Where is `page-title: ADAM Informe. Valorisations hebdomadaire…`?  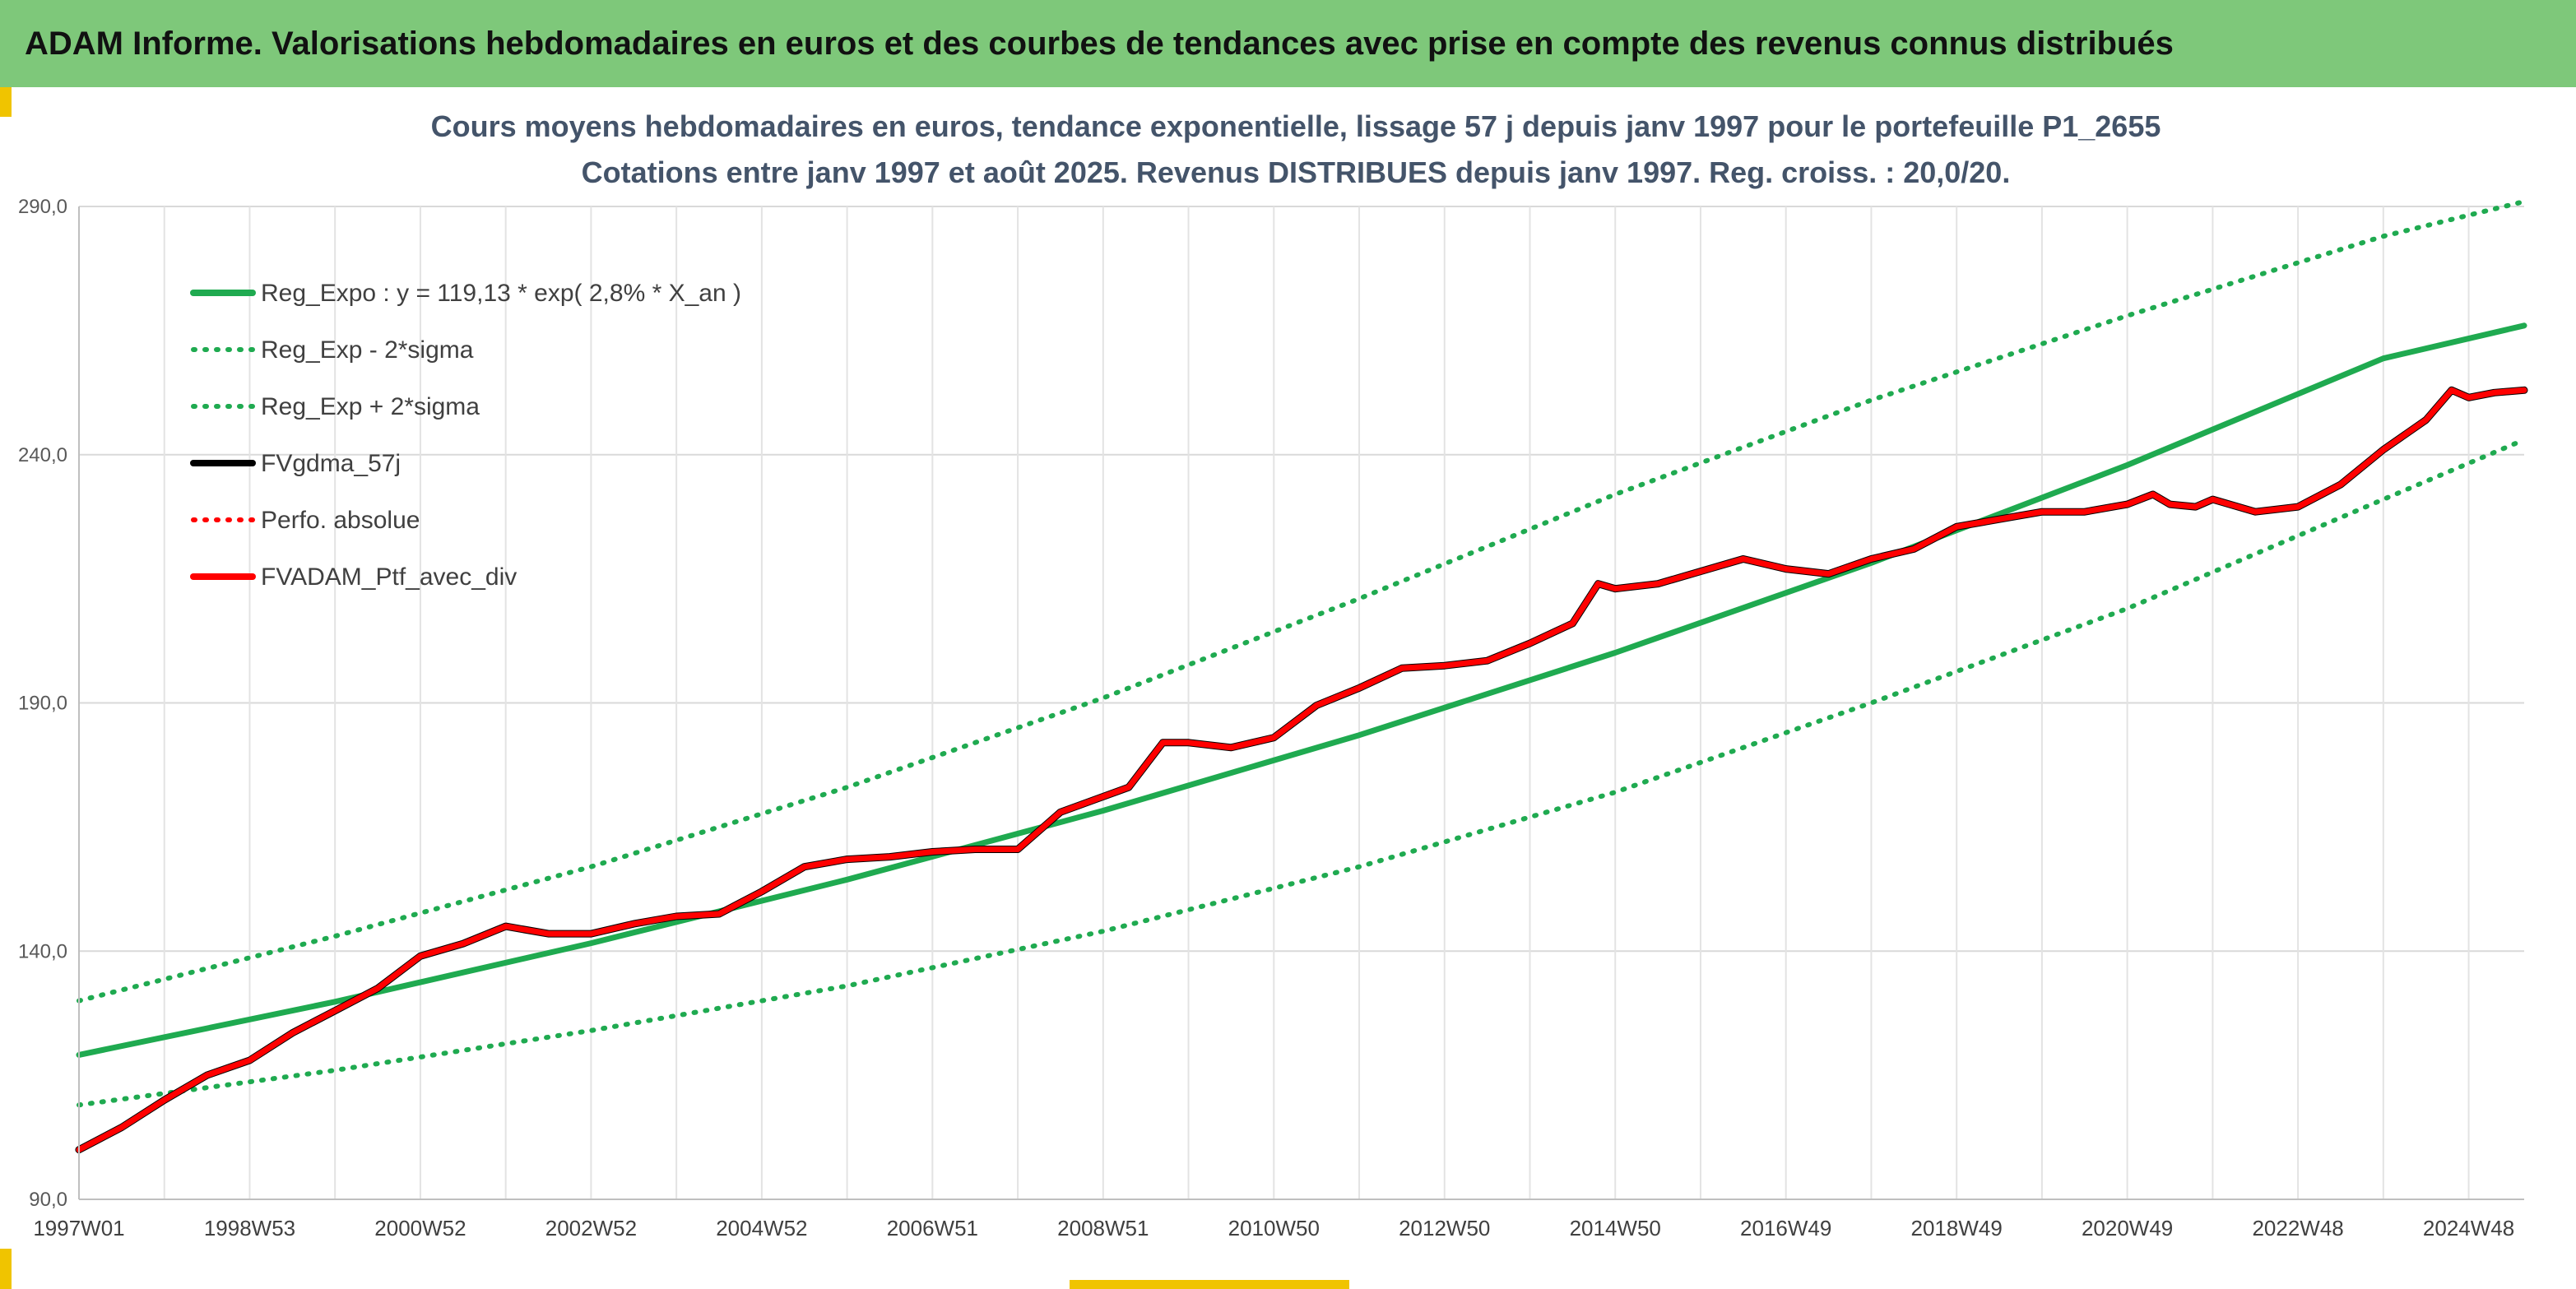 page-title: ADAM Informe. Valorisations hebdomadaire… is located at coordinates (1099, 43).